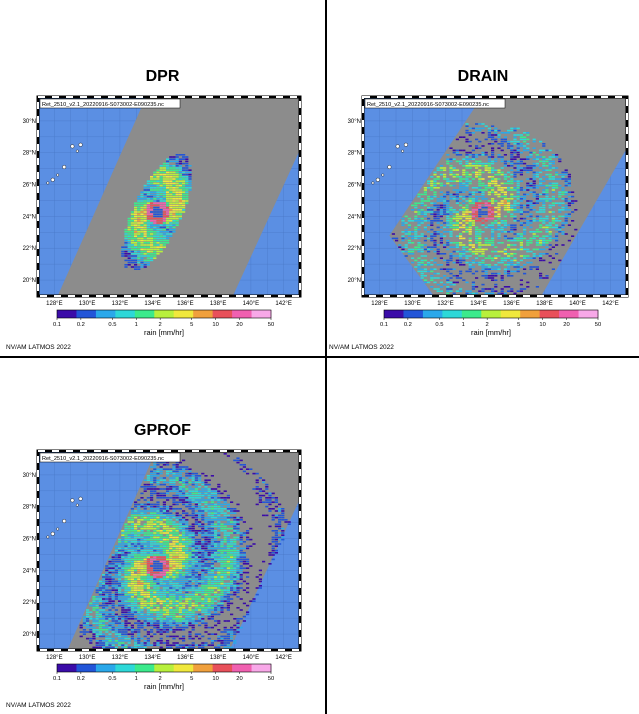  Describe the element at coordinates (169, 550) in the screenshot. I see `map-layer` at that location.